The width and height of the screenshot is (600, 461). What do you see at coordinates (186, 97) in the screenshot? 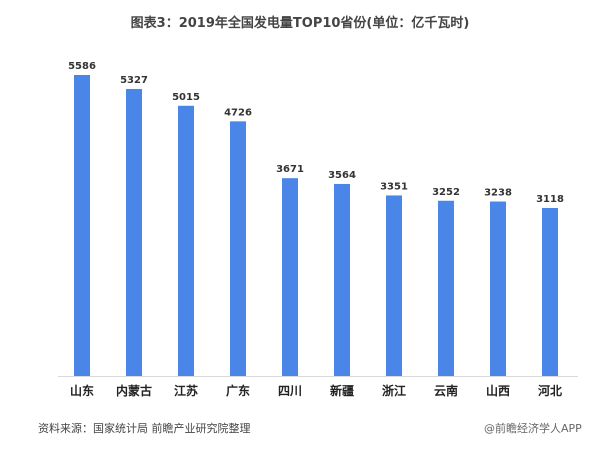
I see `data-label: 5015` at bounding box center [186, 97].